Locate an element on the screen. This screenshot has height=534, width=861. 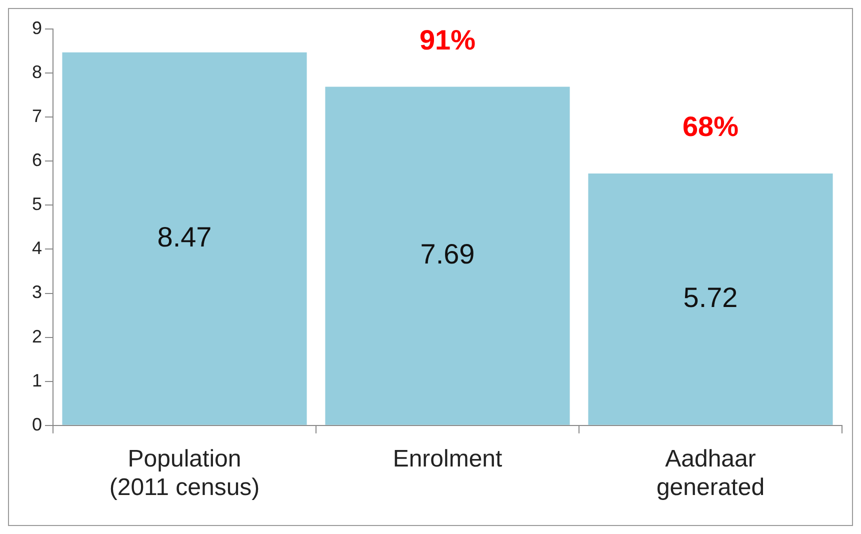
y-tick-label: 6 is located at coordinates (37, 160).